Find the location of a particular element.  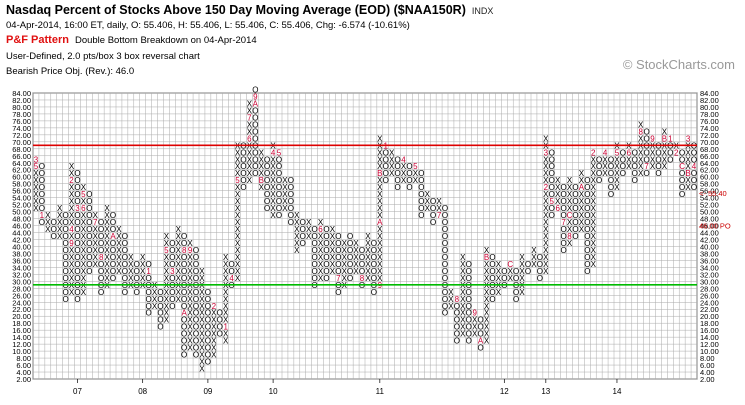

o-column: OOO4OOO is located at coordinates (694, 166).